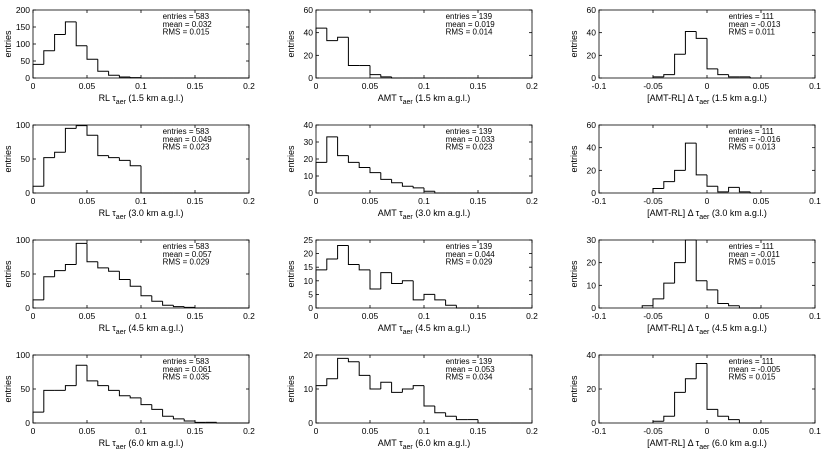 The image size is (822, 454). What do you see at coordinates (599, 316) in the screenshot?
I see `x-tick-label: -0.1` at bounding box center [599, 316].